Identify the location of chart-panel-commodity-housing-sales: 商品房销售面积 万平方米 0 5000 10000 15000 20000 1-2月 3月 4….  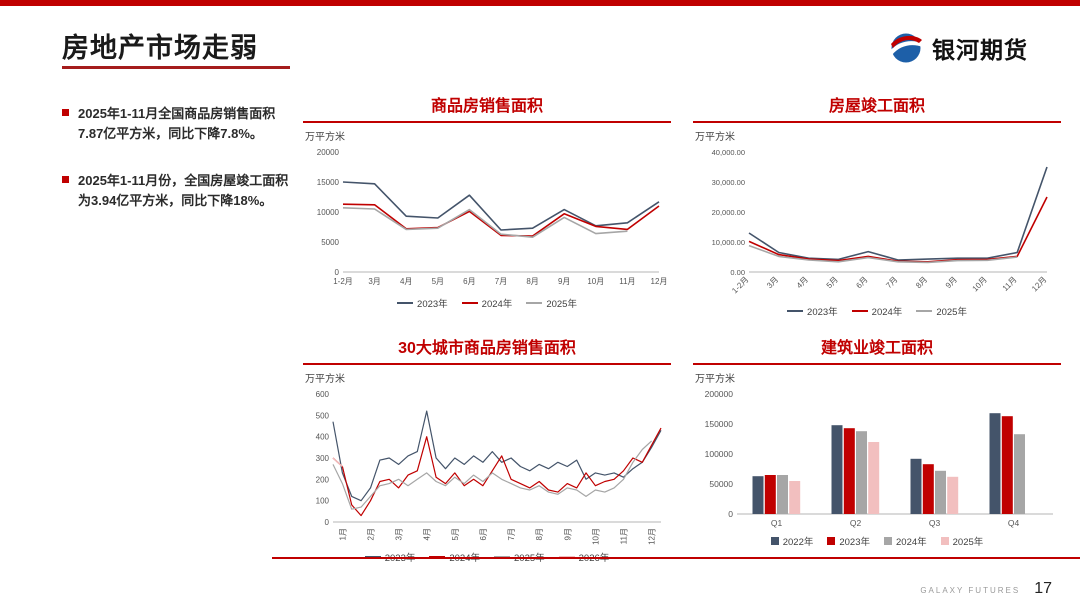
(487, 205).